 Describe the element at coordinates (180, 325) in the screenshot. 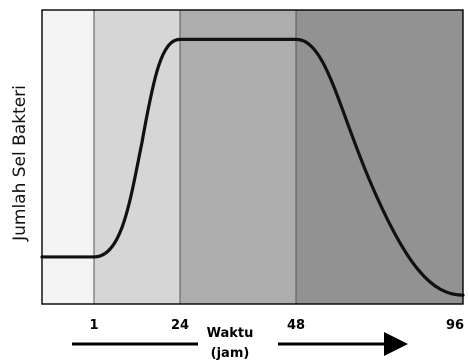

I see `x-tick-label: 24` at that location.